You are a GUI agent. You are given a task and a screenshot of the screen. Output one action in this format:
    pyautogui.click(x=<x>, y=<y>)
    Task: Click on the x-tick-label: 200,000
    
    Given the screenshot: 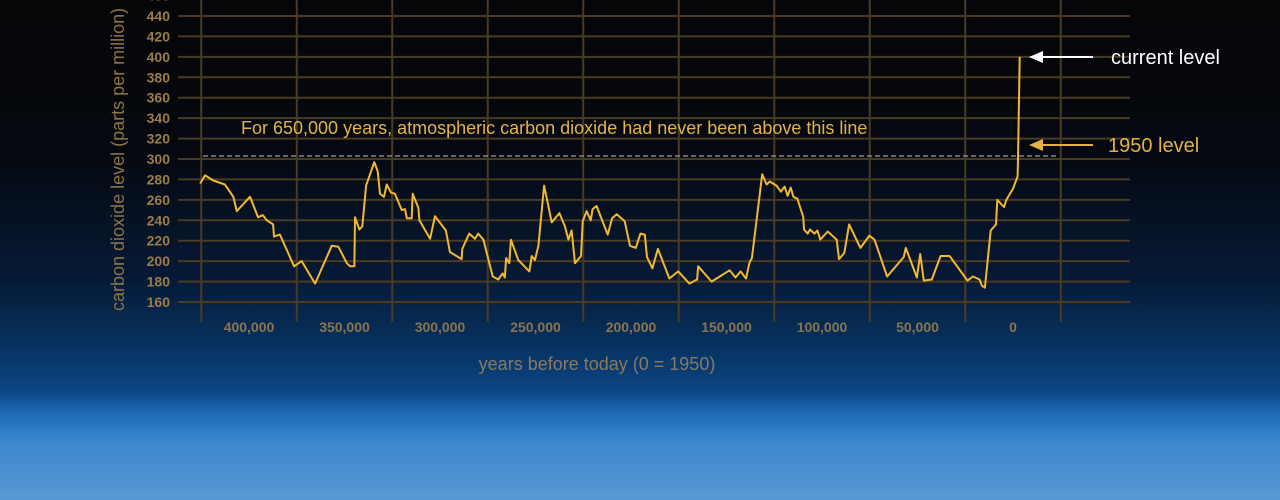 What is the action you would take?
    pyautogui.click(x=631, y=327)
    